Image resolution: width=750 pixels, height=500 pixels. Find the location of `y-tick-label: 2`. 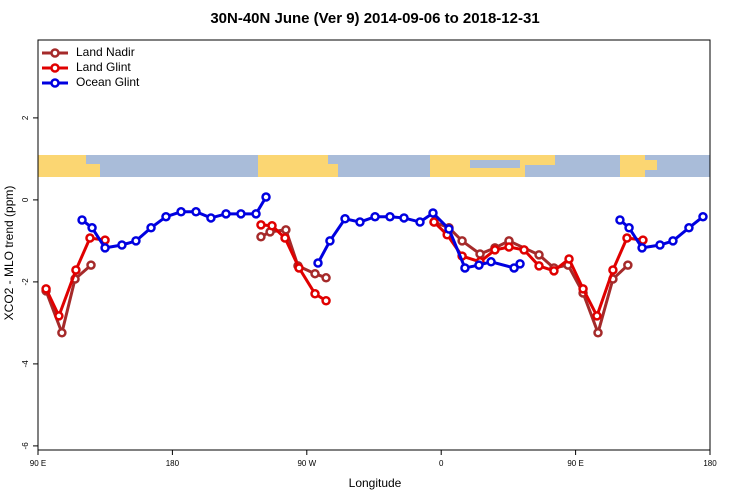

y-tick-label: 2 is located at coordinates (25, 117).